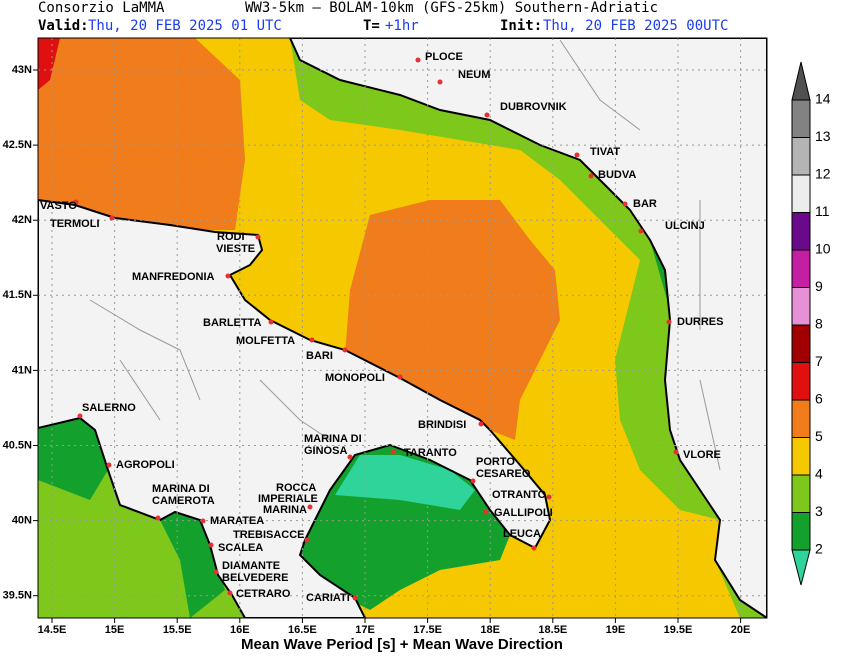 This screenshot has height=662, width=850. Describe the element at coordinates (444, 57) in the screenshot. I see `place-label: PLOCE` at that location.